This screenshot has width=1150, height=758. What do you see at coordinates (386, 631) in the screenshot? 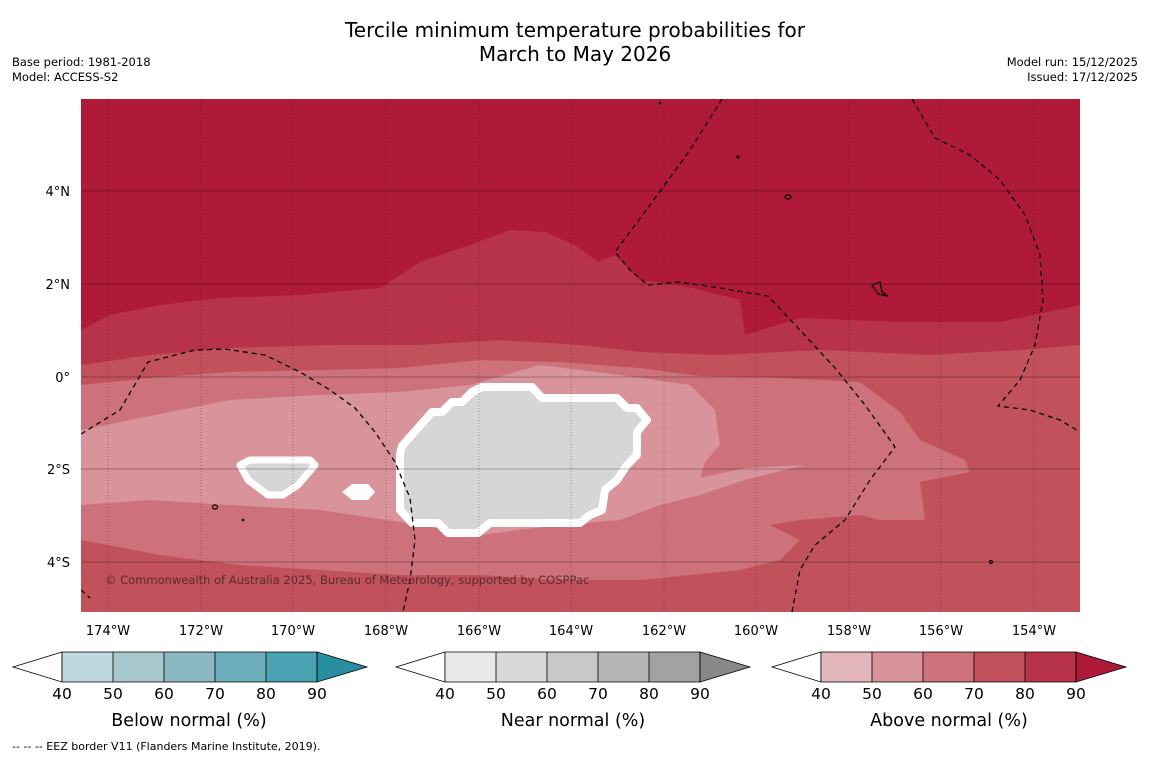
I see `lon-label: 168°W` at bounding box center [386, 631].